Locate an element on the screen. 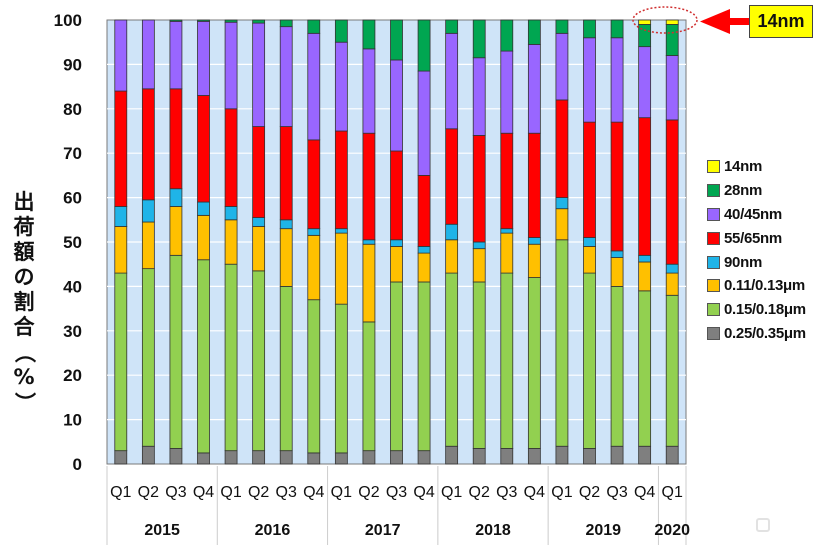 The image size is (830, 548). y-axis-label-char: 額 is located at coordinates (24, 252).